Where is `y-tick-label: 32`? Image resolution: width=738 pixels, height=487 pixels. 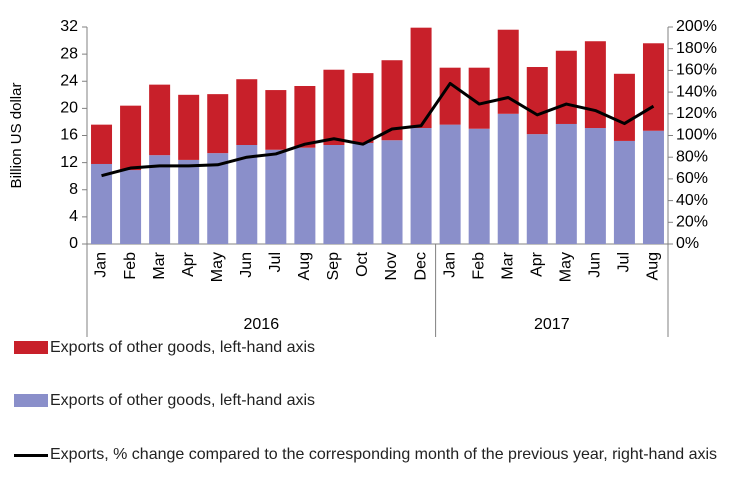 y-tick-label: 32 is located at coordinates (69, 26).